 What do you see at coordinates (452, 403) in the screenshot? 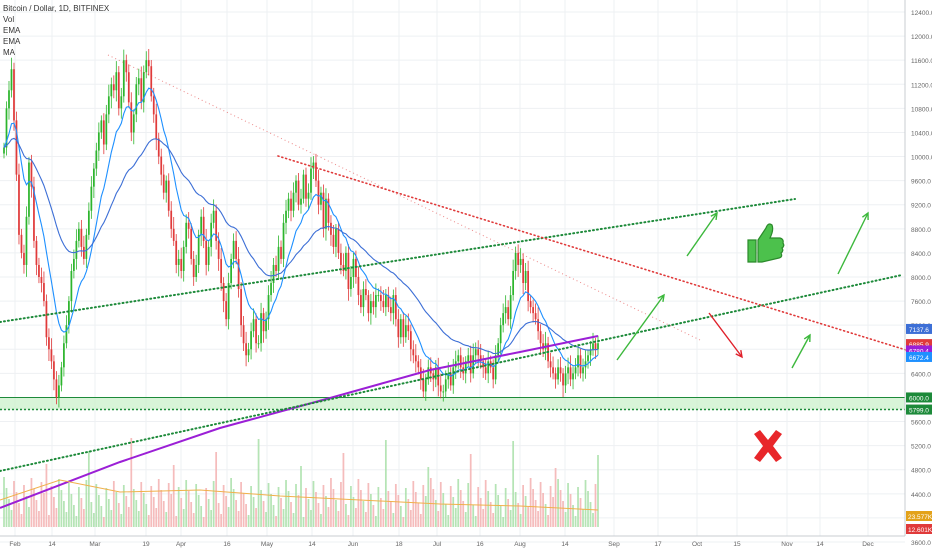
I see `support-zone` at bounding box center [452, 403].